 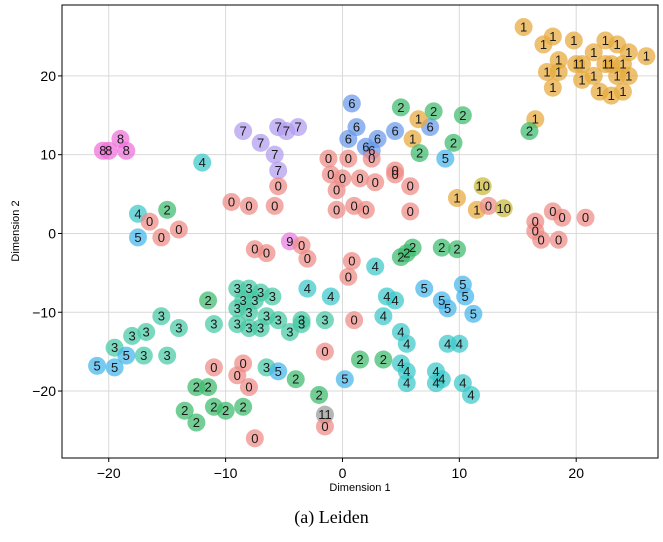 What do you see at coordinates (340, 469) in the screenshot?
I see `x-axis-ticks: −20 −10 0 10 20` at bounding box center [340, 469].